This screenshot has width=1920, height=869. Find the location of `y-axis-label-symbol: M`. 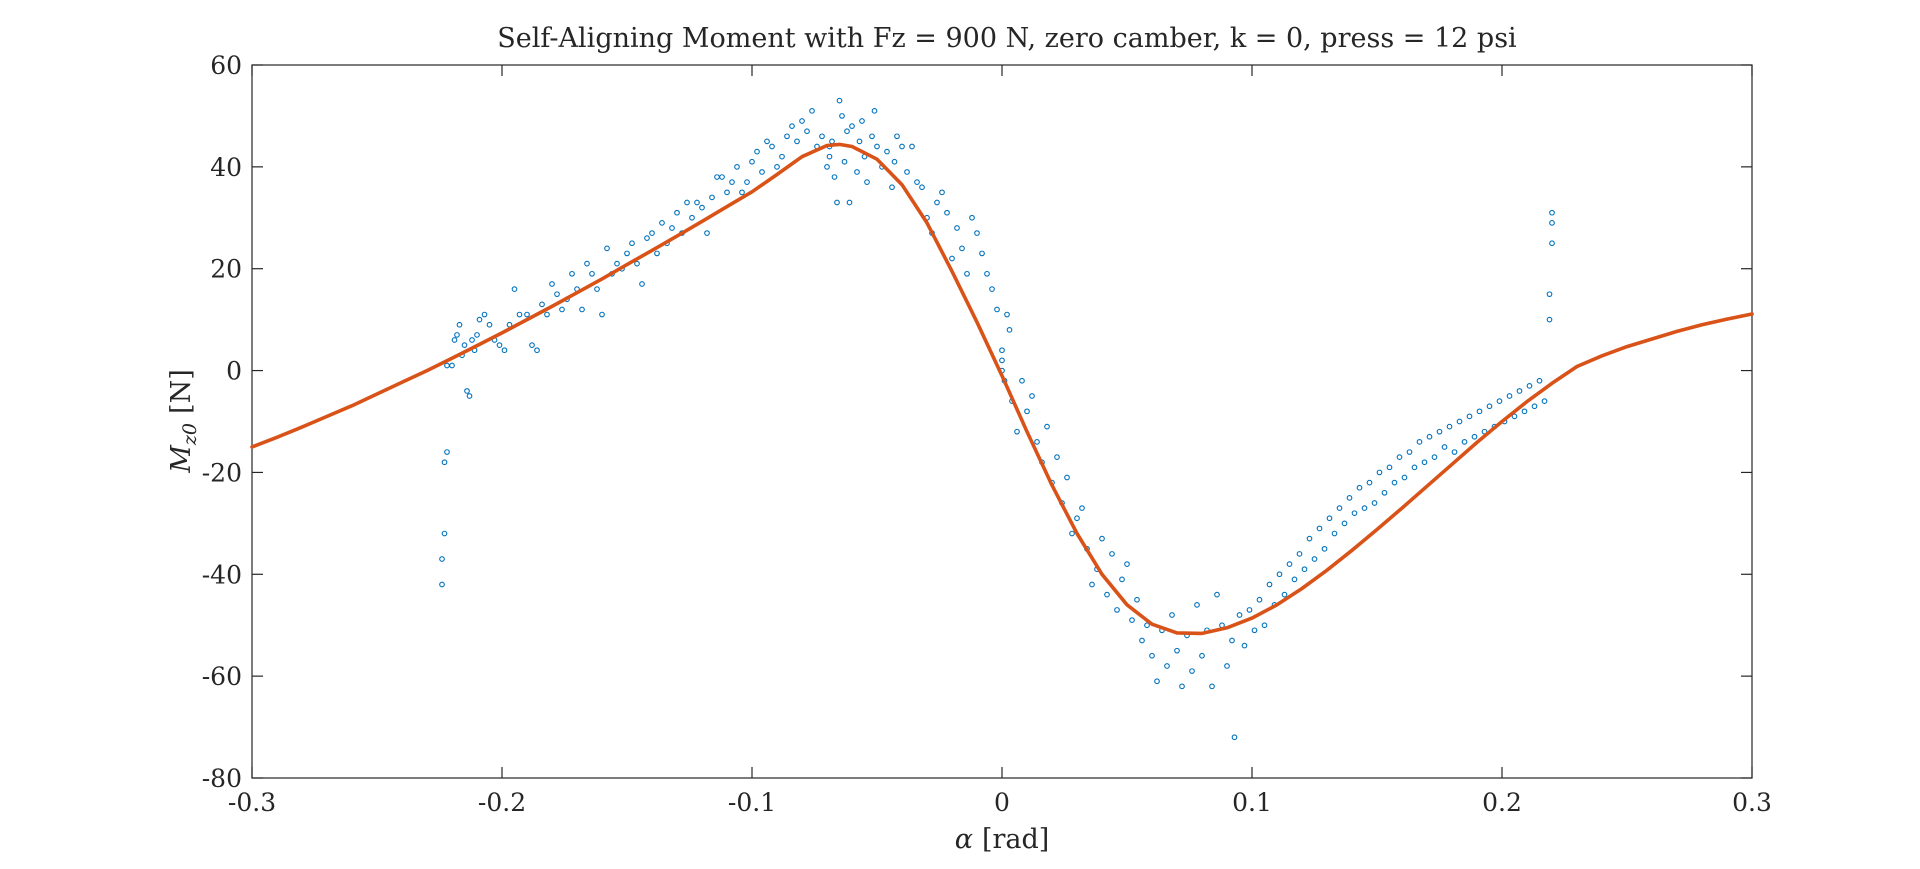

y-axis-label-symbol: M is located at coordinates (181, 459).